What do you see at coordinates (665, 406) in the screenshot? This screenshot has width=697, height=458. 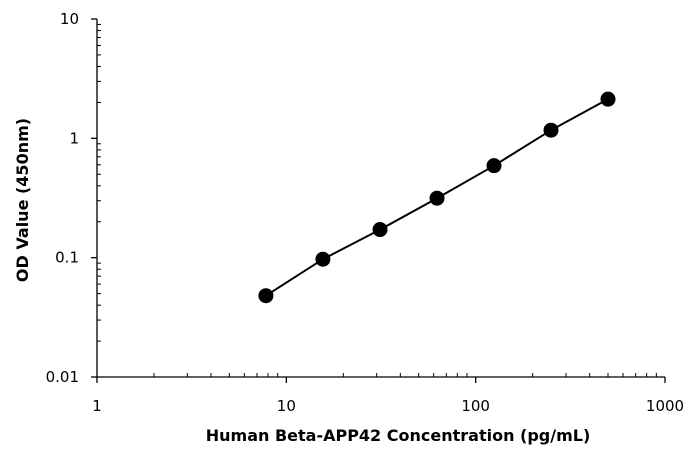 I see `x-tick-label: 1000` at bounding box center [665, 406].